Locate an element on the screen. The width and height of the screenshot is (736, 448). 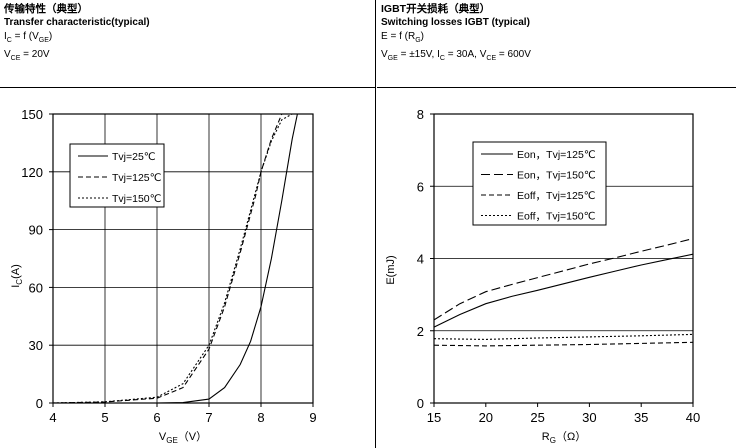
x-tick-label: 5 is located at coordinates (104, 417).